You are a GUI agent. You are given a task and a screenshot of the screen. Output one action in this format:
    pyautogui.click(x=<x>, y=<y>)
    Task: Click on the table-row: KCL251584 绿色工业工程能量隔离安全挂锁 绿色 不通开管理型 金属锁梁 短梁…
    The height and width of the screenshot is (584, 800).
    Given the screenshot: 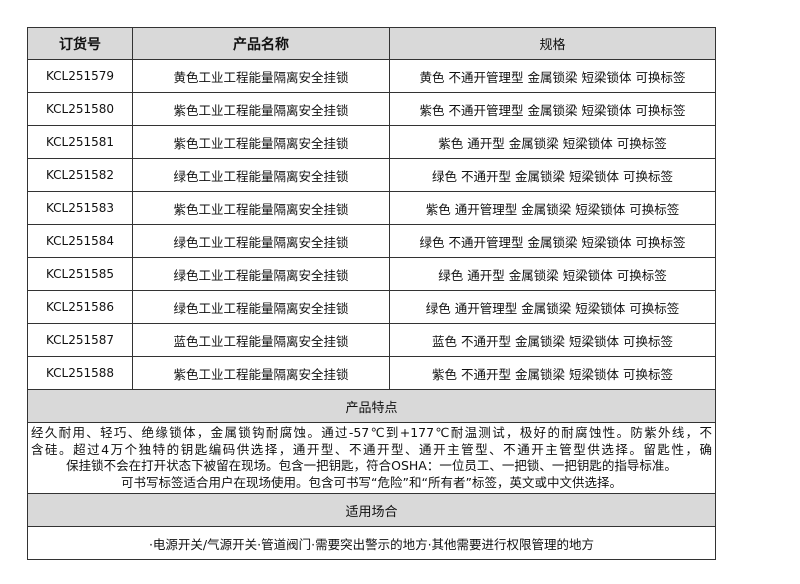 What is the action you would take?
    pyautogui.click(x=371, y=241)
    